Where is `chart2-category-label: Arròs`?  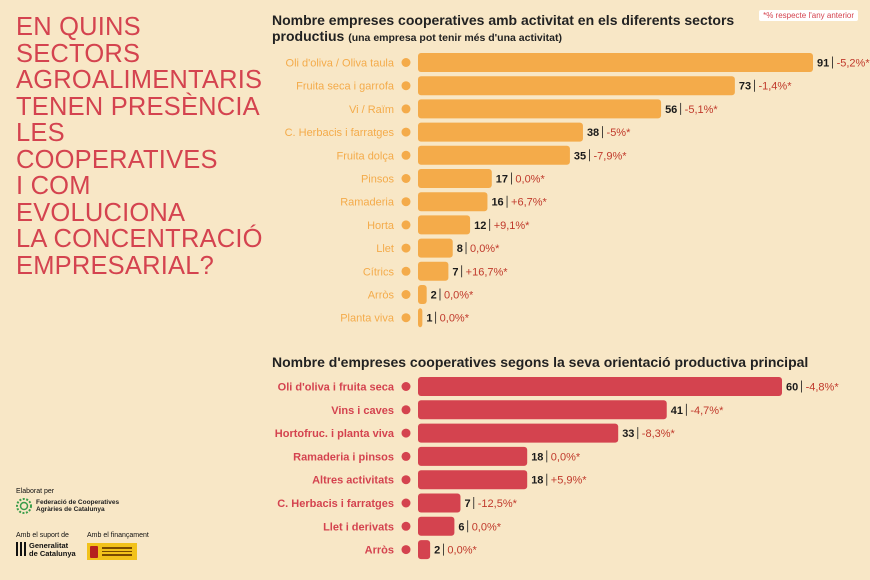
chart2-category-label: Arròs is located at coordinates (379, 551).